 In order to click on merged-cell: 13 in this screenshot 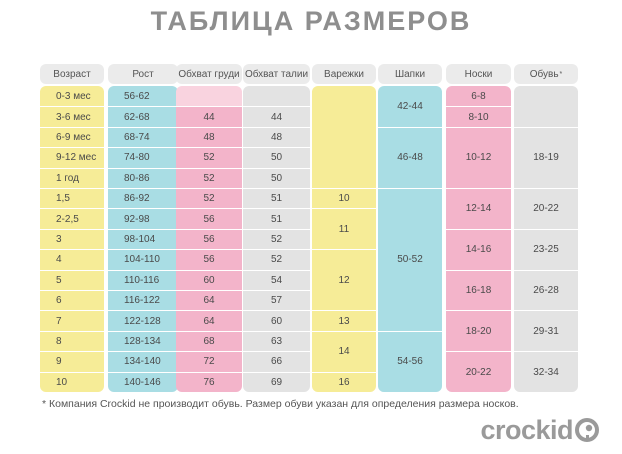, I will do `click(344, 320)`.